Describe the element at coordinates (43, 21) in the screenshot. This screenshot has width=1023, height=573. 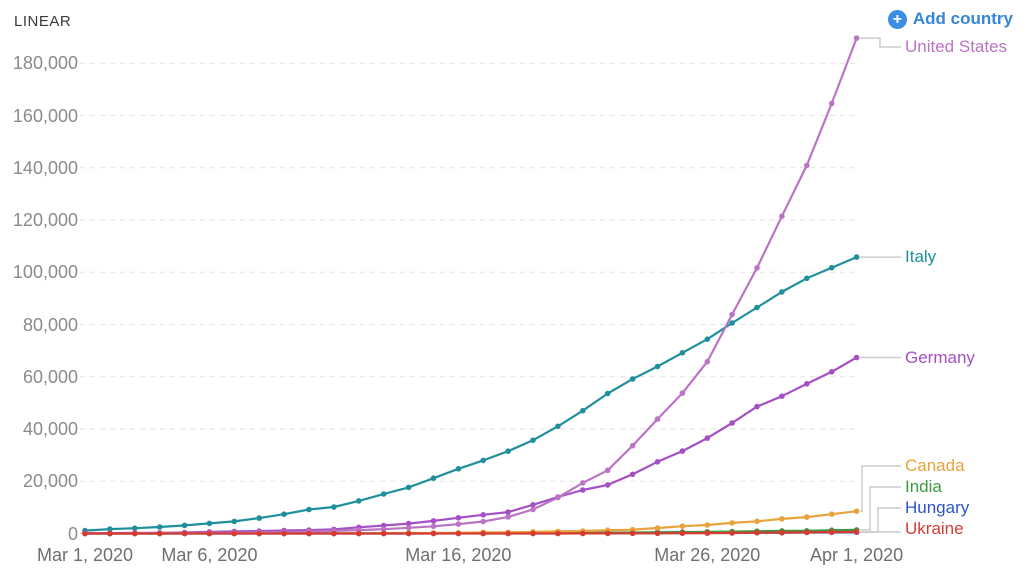
I see `scale-toggle-linear: LINEAR` at that location.